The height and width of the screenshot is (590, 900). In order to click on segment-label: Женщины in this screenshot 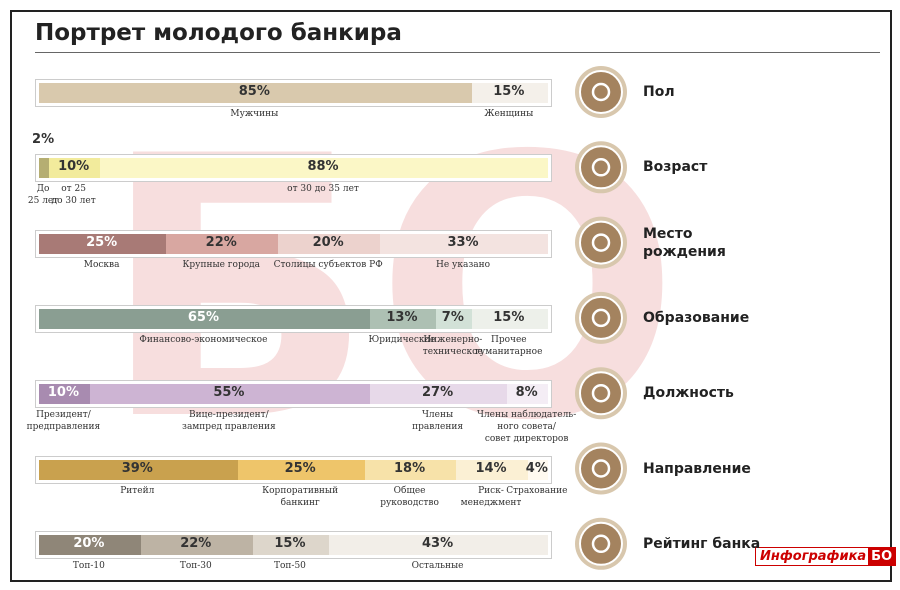, I will do `click(509, 114)`.